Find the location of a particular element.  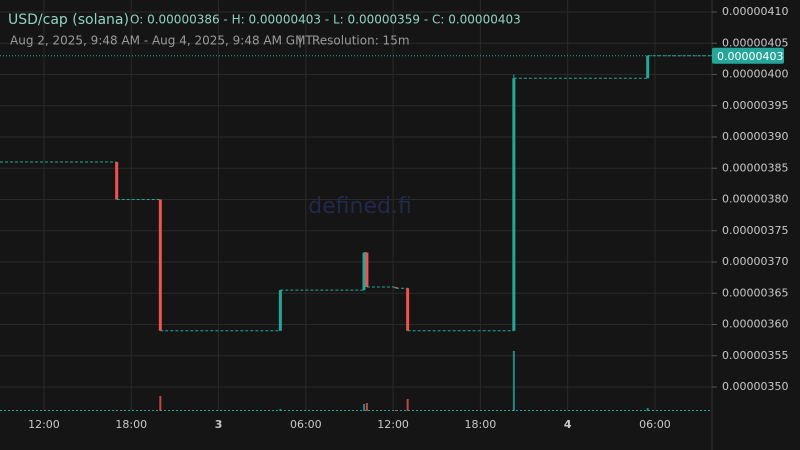

y-tick-label: 0.00000360 is located at coordinates (755, 324).